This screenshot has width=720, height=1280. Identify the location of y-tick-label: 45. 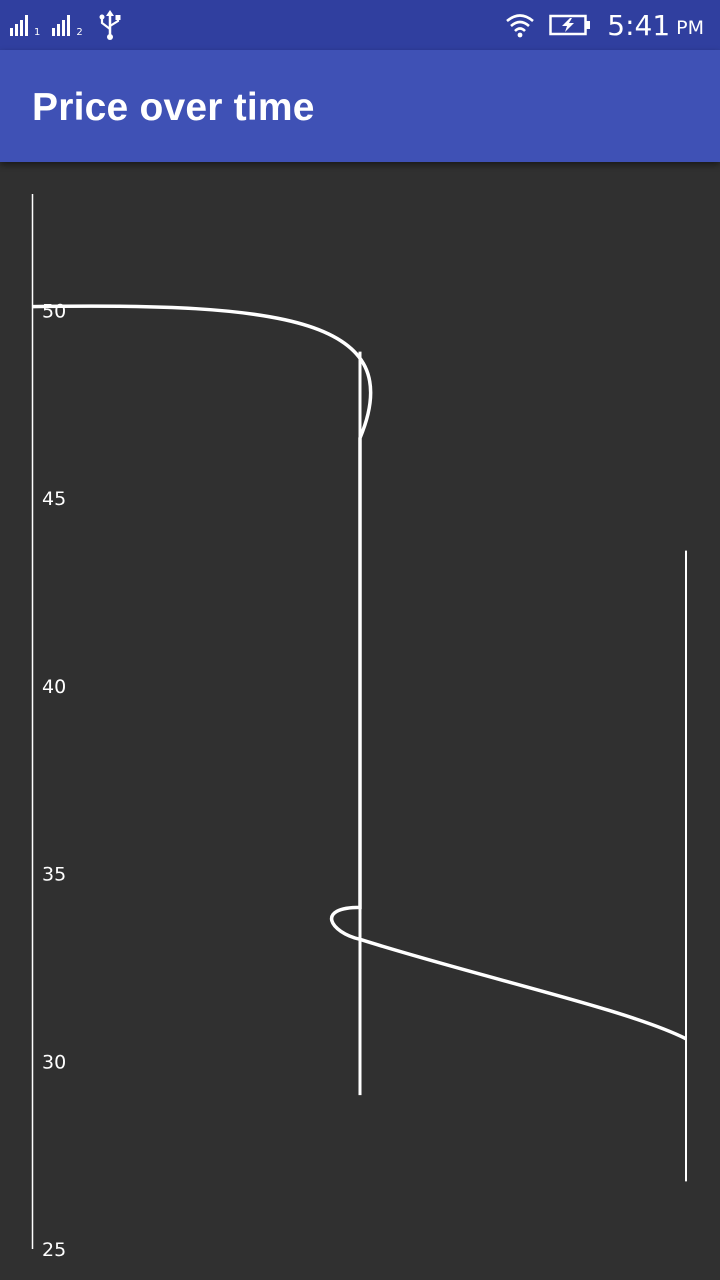
(54, 499).